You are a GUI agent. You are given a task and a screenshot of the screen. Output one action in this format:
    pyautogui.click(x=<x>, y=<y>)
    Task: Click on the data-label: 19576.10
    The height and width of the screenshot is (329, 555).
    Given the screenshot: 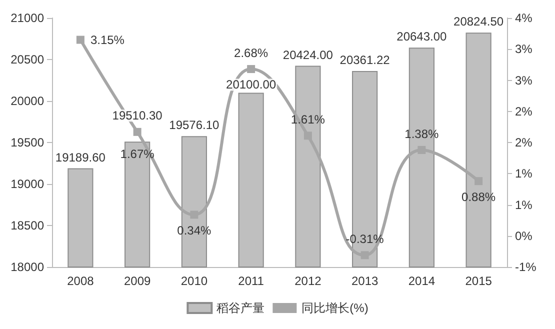 What is the action you would take?
    pyautogui.click(x=194, y=125)
    